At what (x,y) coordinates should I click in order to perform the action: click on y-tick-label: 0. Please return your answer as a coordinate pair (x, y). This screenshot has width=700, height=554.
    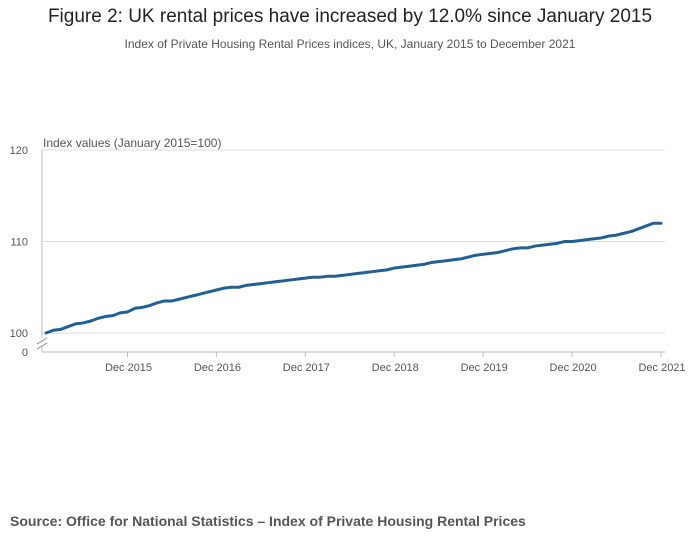
    Looking at the image, I should click on (25, 353).